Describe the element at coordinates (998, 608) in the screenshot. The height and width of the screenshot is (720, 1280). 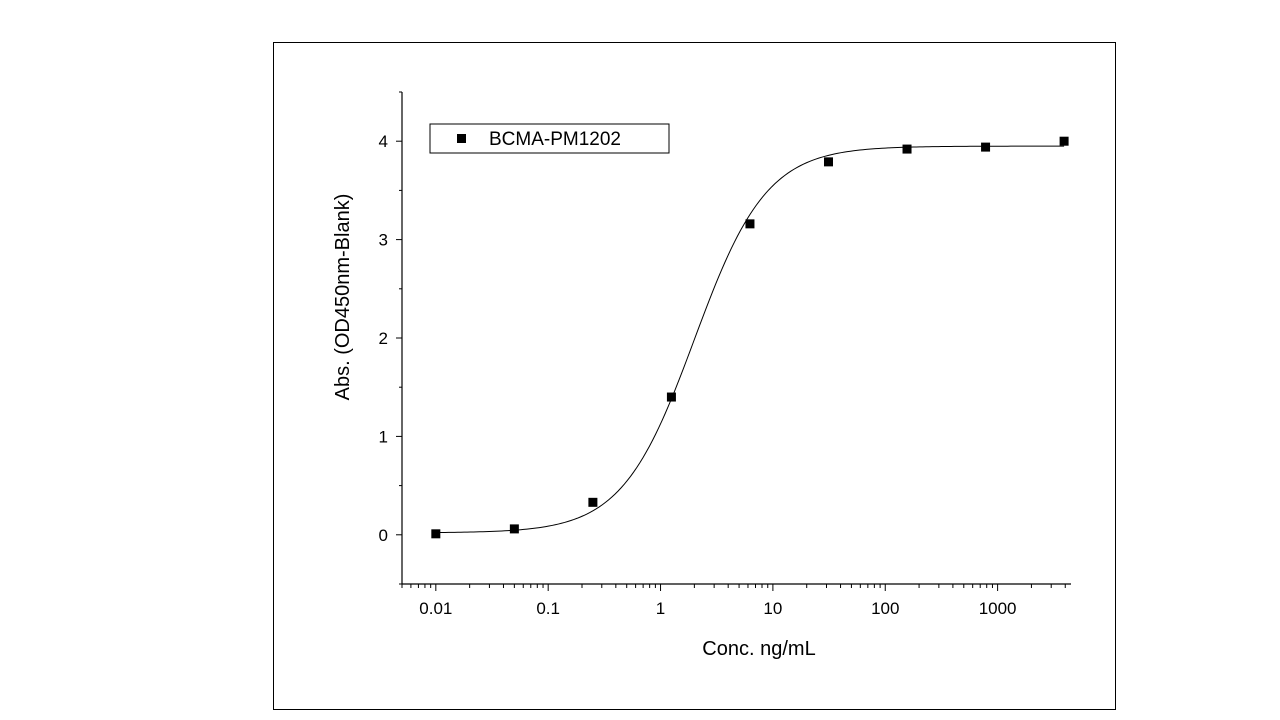
I see `x-tick-label: 1000` at that location.